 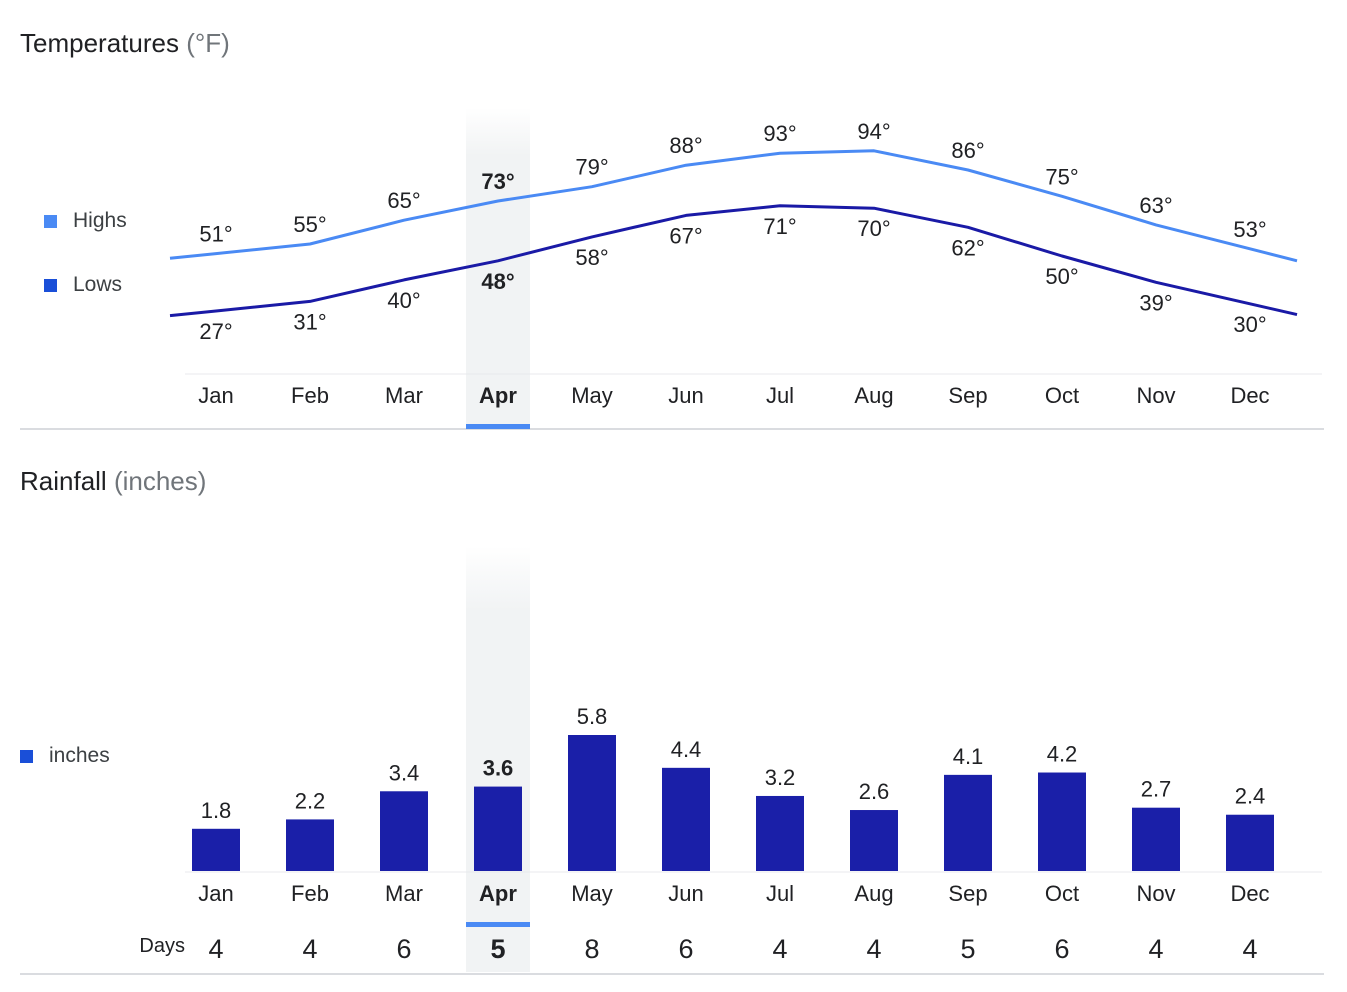 I want to click on inches-swatch-icon, so click(x=26, y=756).